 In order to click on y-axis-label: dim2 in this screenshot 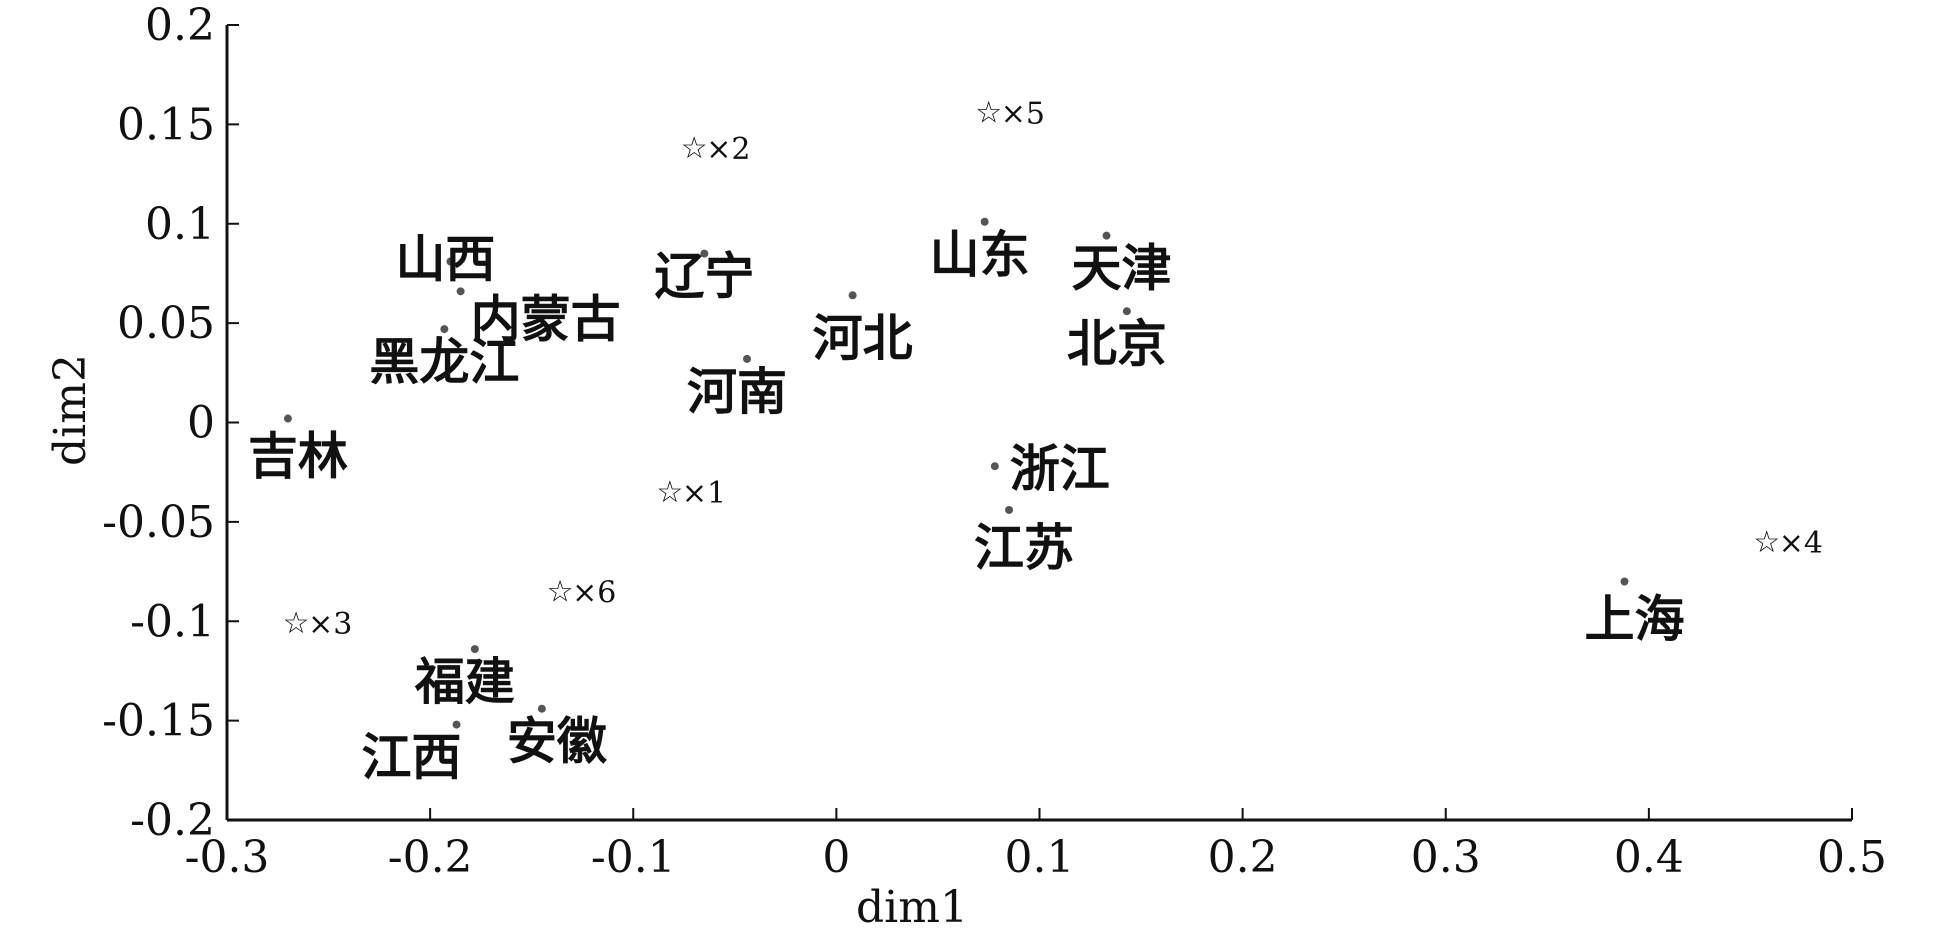, I will do `click(70, 410)`.